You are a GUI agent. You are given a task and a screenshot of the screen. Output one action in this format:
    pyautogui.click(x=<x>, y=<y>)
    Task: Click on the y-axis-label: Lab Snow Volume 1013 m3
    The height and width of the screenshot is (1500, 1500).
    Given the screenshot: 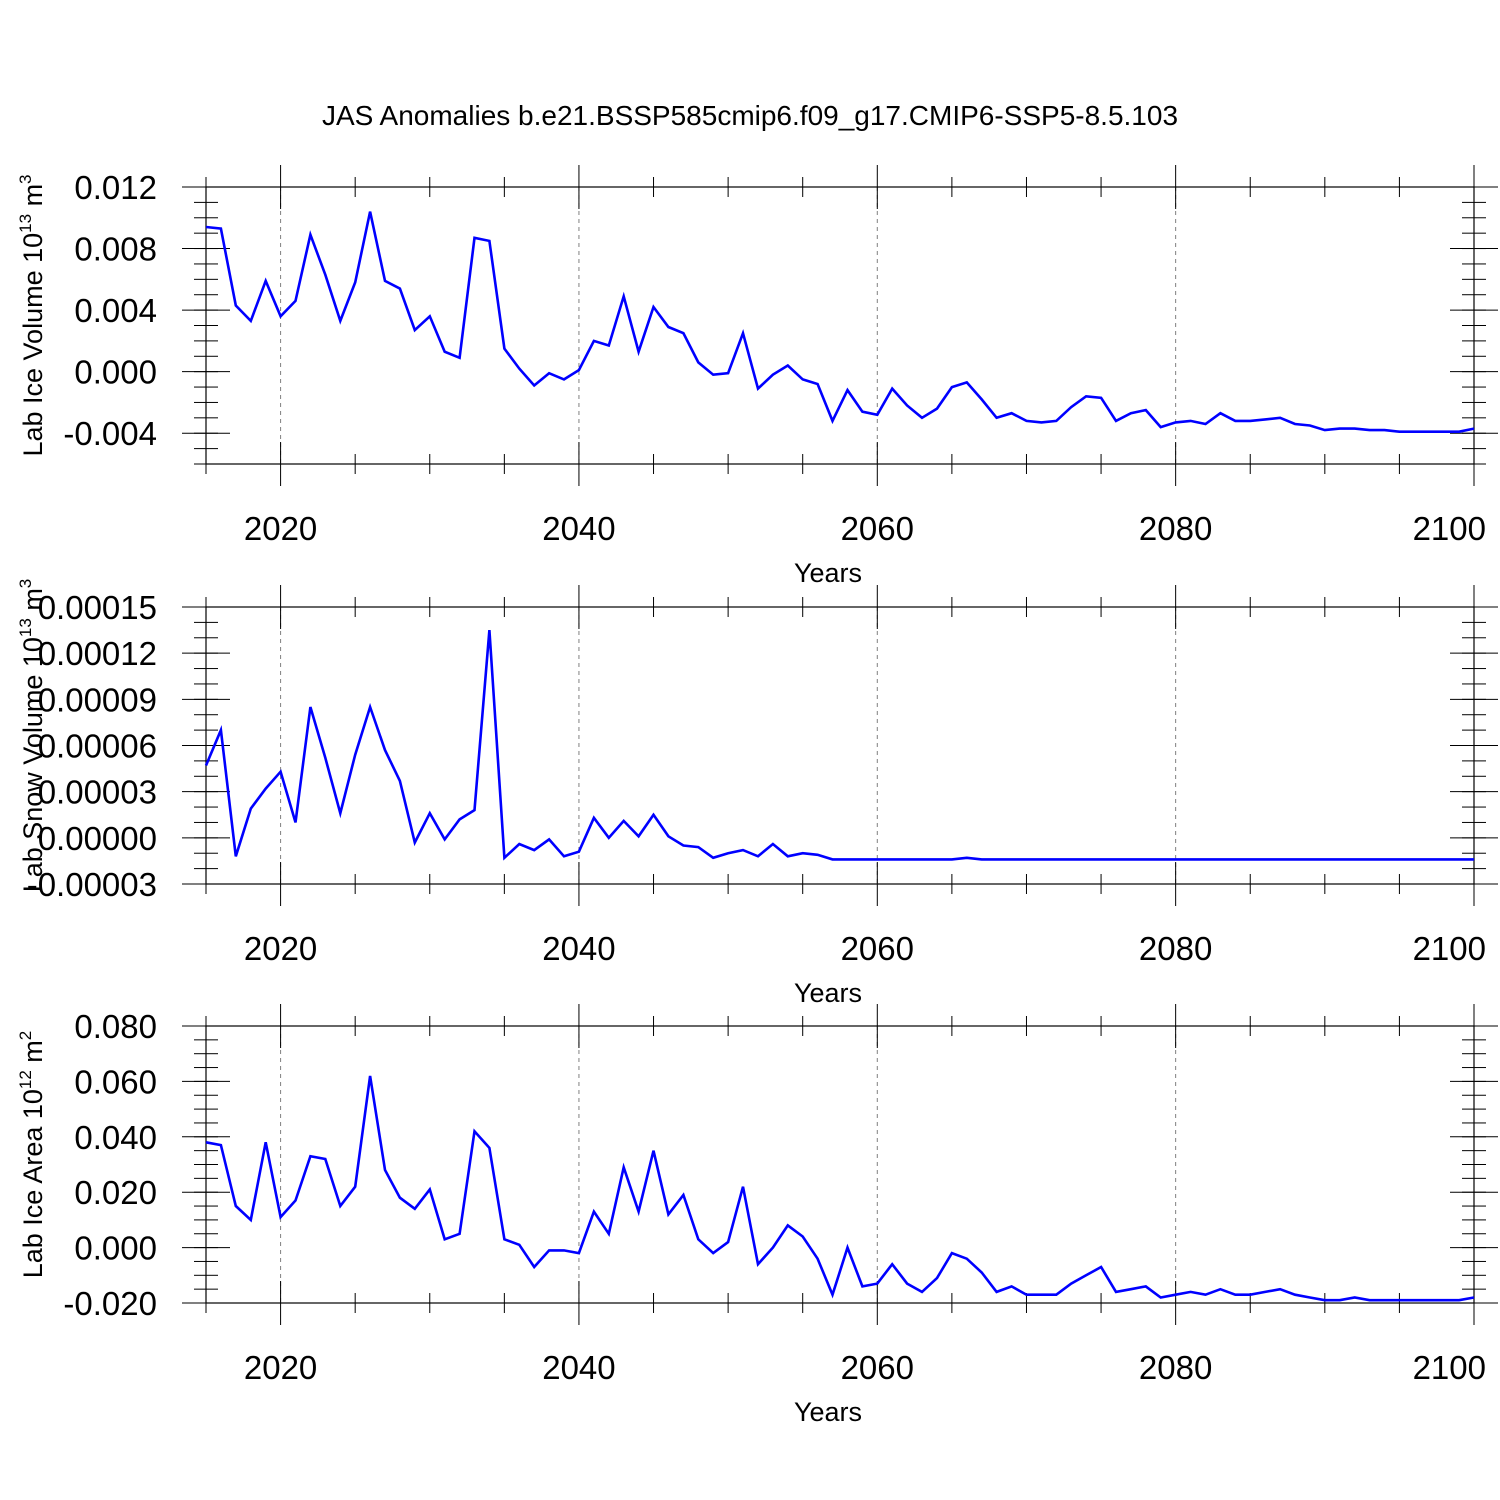 What is the action you would take?
    pyautogui.click(x=32, y=736)
    